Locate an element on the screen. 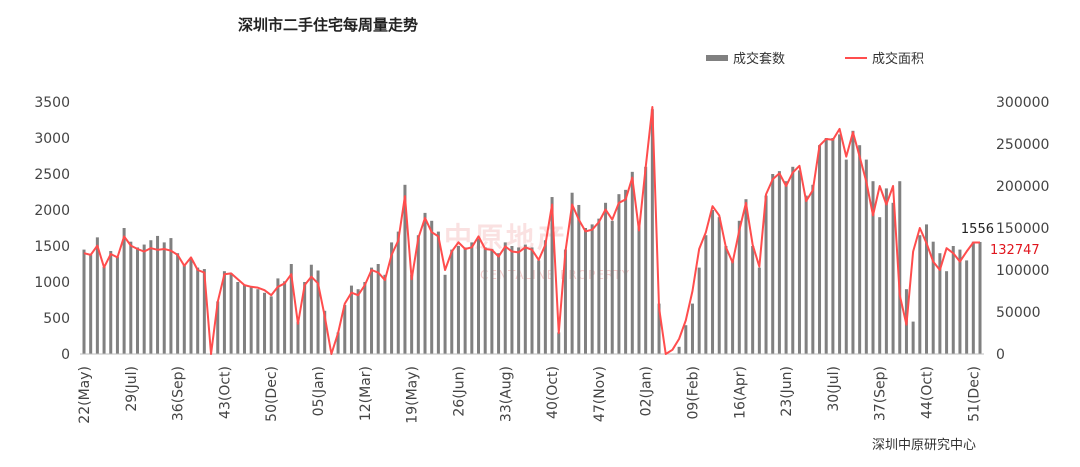 The height and width of the screenshot is (467, 1080). x-tick-label: 23(Jun) is located at coordinates (787, 391).